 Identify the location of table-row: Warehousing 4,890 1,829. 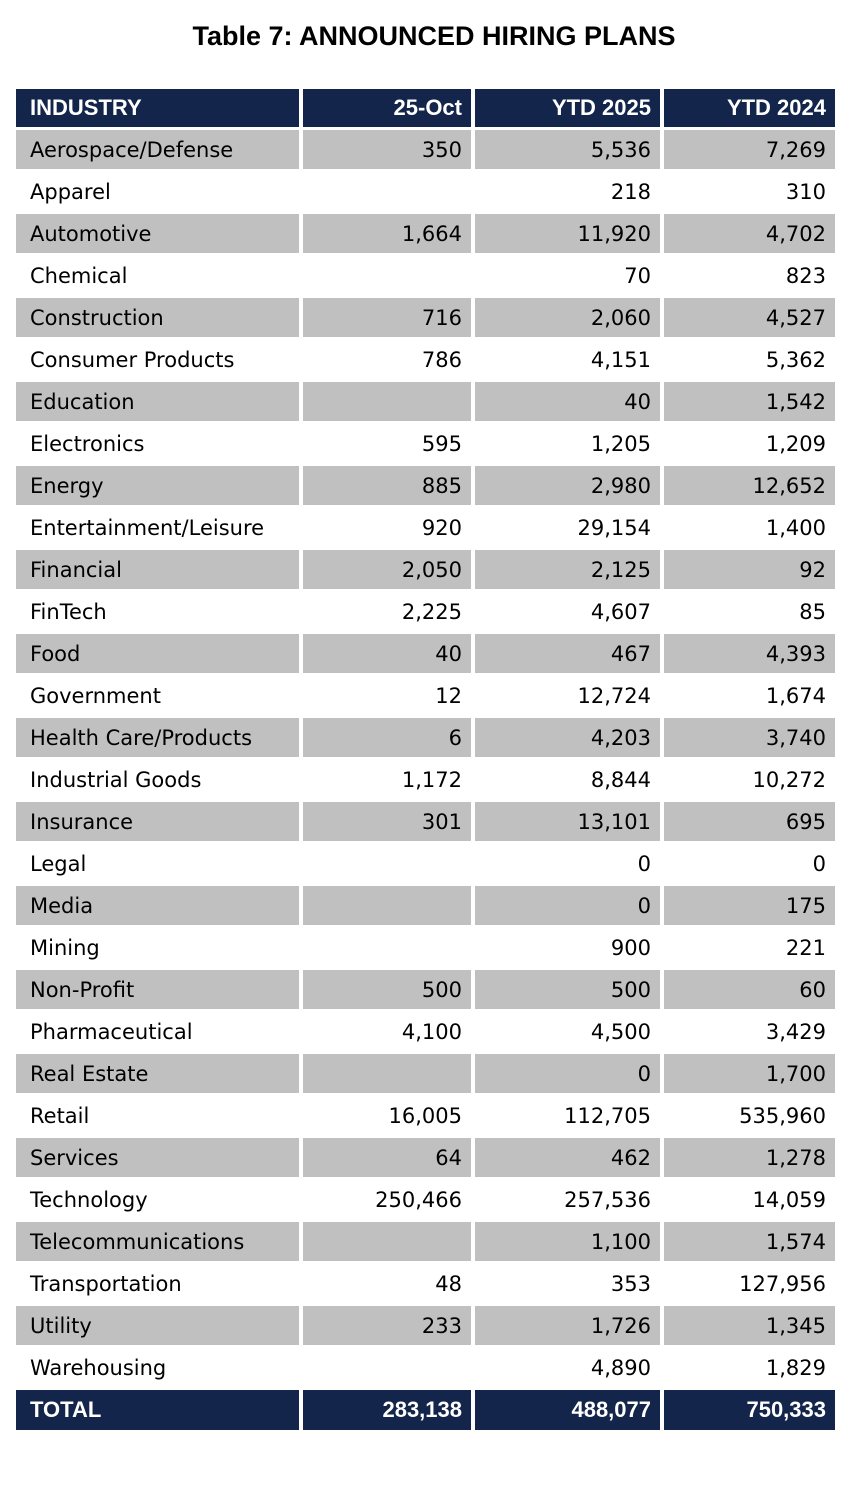
(425, 1367).